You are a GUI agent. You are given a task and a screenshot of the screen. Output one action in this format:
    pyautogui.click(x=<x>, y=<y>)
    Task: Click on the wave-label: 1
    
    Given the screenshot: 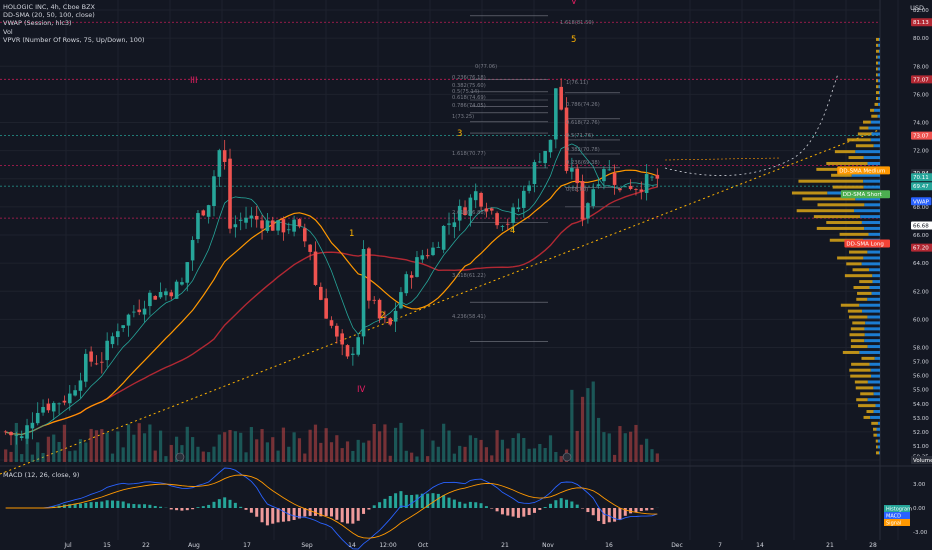 What is the action you would take?
    pyautogui.click(x=351, y=234)
    